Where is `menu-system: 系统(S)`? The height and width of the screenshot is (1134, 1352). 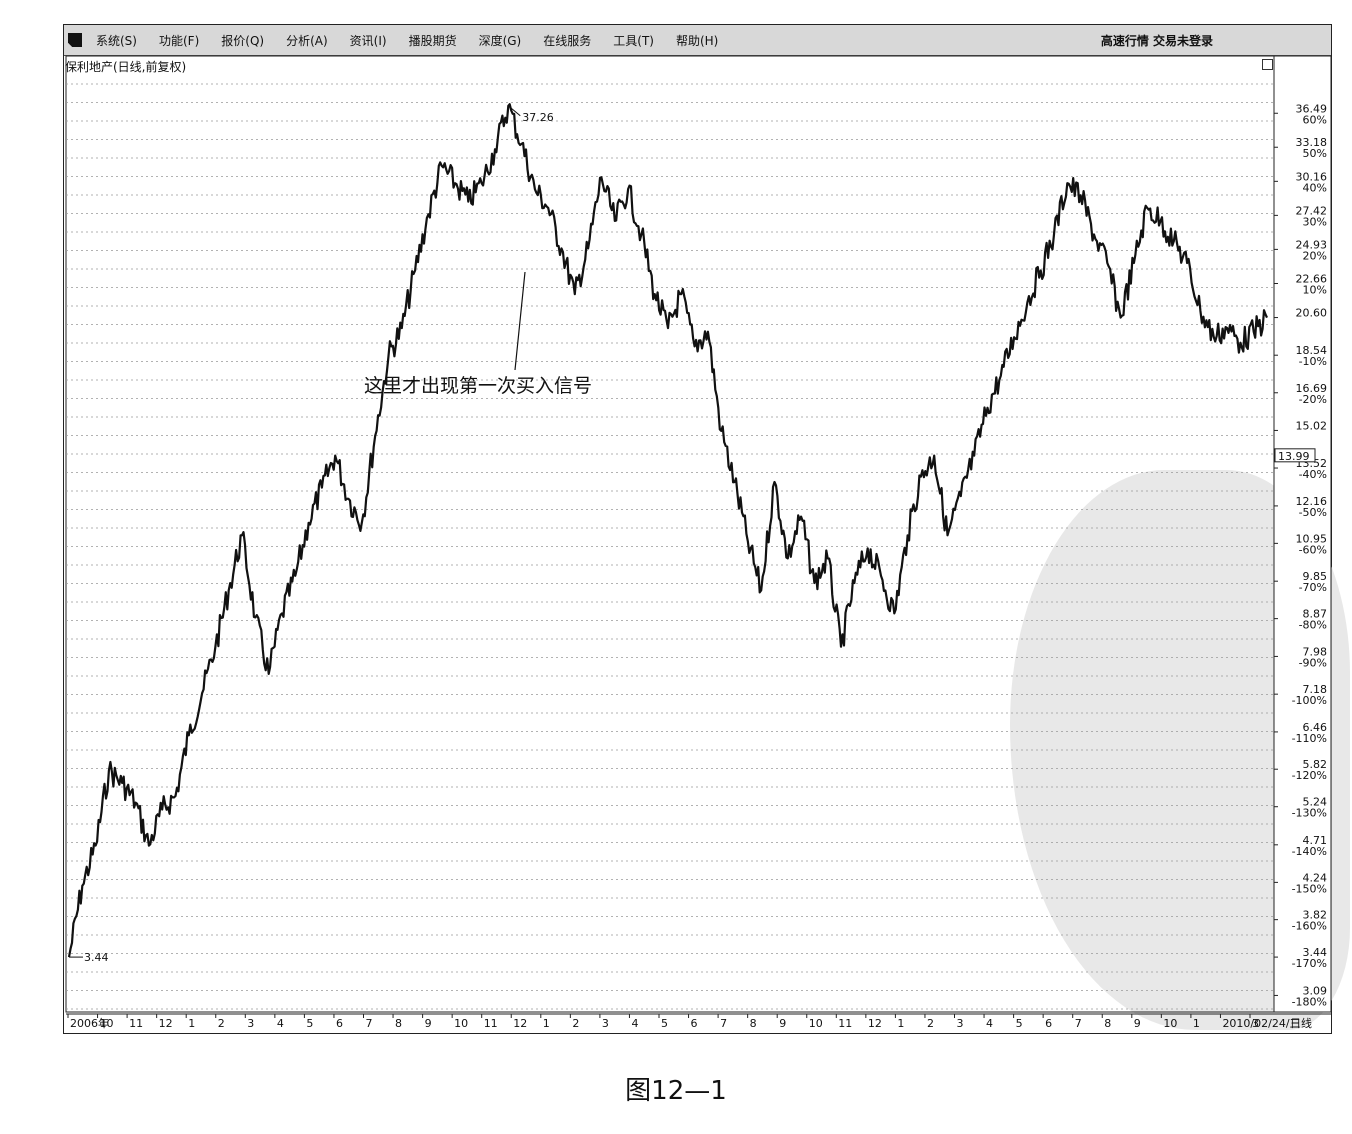 menu-system: 系统(S) is located at coordinates (116, 40).